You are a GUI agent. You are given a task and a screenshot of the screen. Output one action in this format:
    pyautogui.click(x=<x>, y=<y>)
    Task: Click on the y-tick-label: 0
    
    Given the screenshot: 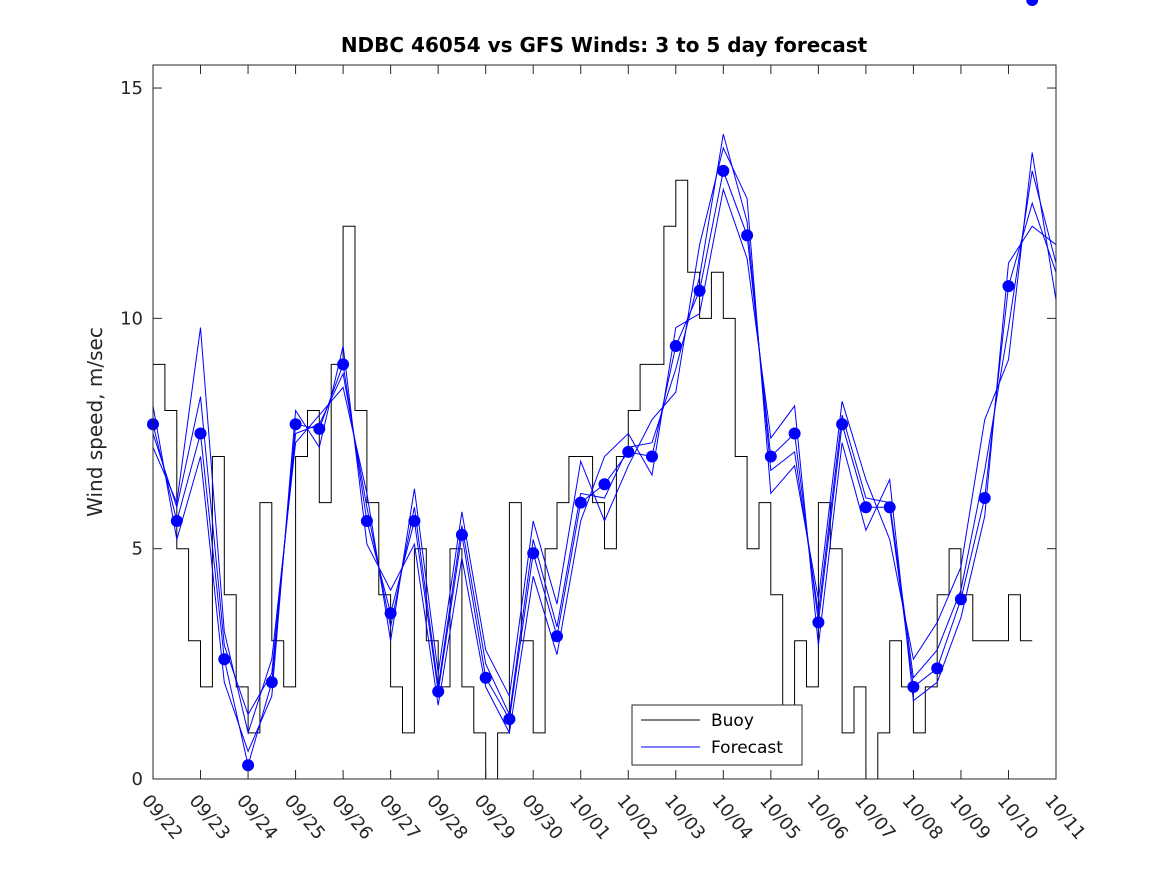 What is the action you would take?
    pyautogui.click(x=137, y=779)
    